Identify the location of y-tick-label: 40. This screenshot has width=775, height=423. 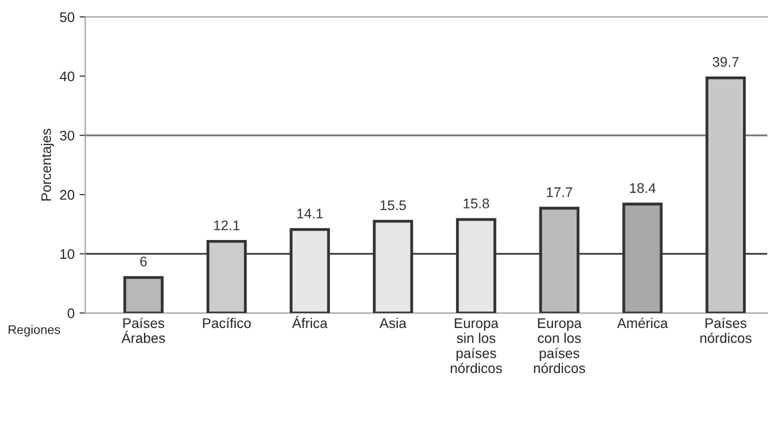
(67, 76).